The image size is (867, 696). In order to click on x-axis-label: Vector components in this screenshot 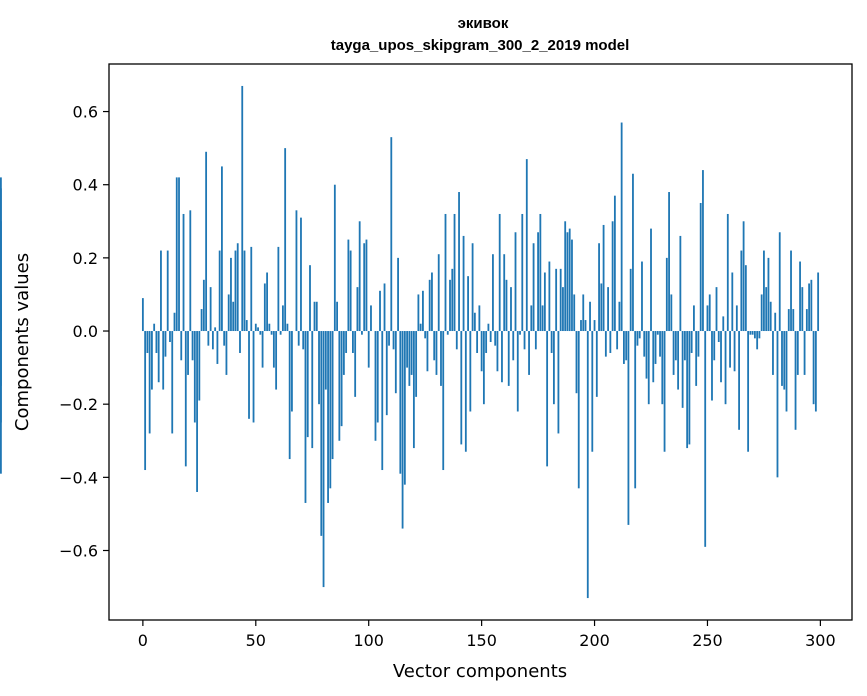, I will do `click(480, 671)`.